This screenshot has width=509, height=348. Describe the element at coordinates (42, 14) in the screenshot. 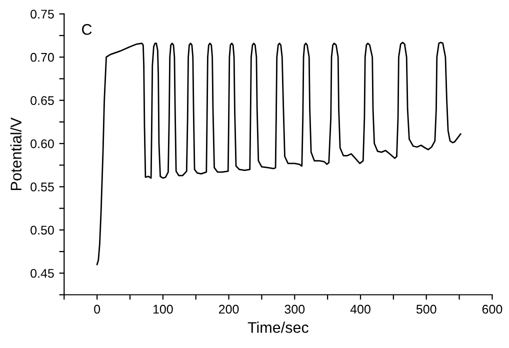

I see `y-tick-label: 0.75` at that location.